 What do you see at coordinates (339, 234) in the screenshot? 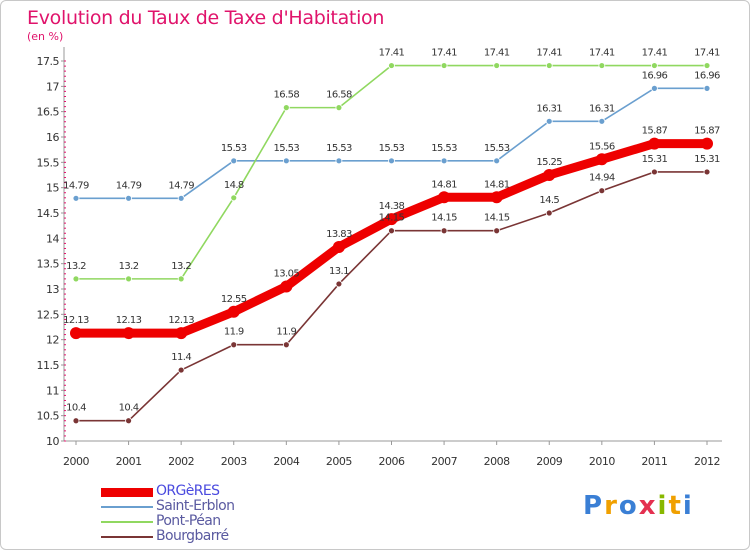
I see `data-label: 13.83` at bounding box center [339, 234].